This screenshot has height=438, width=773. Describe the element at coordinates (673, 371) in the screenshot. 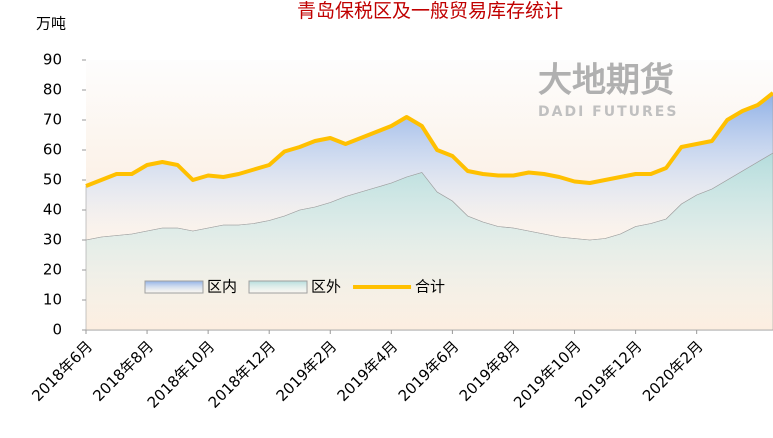

I see `x-tick-label: 2020年2月` at that location.